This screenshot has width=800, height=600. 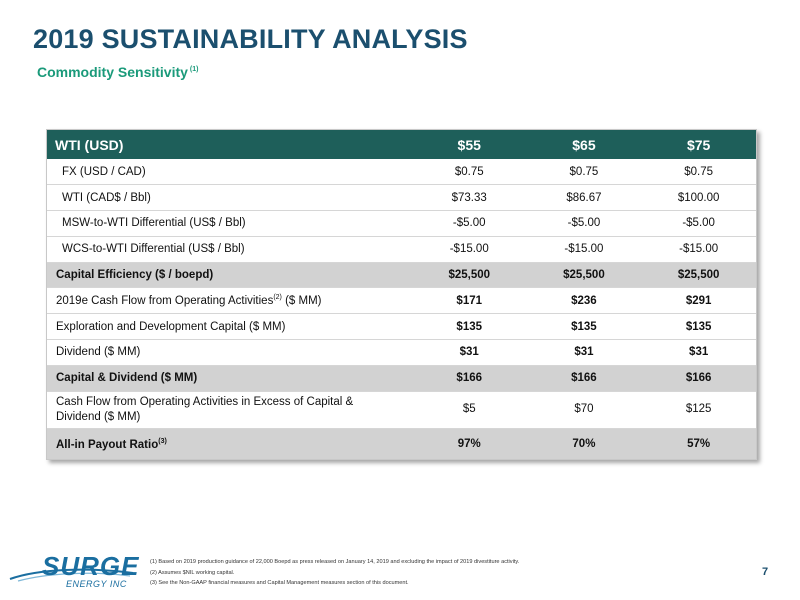 What do you see at coordinates (584, 198) in the screenshot?
I see `row-value: $86.67` at bounding box center [584, 198].